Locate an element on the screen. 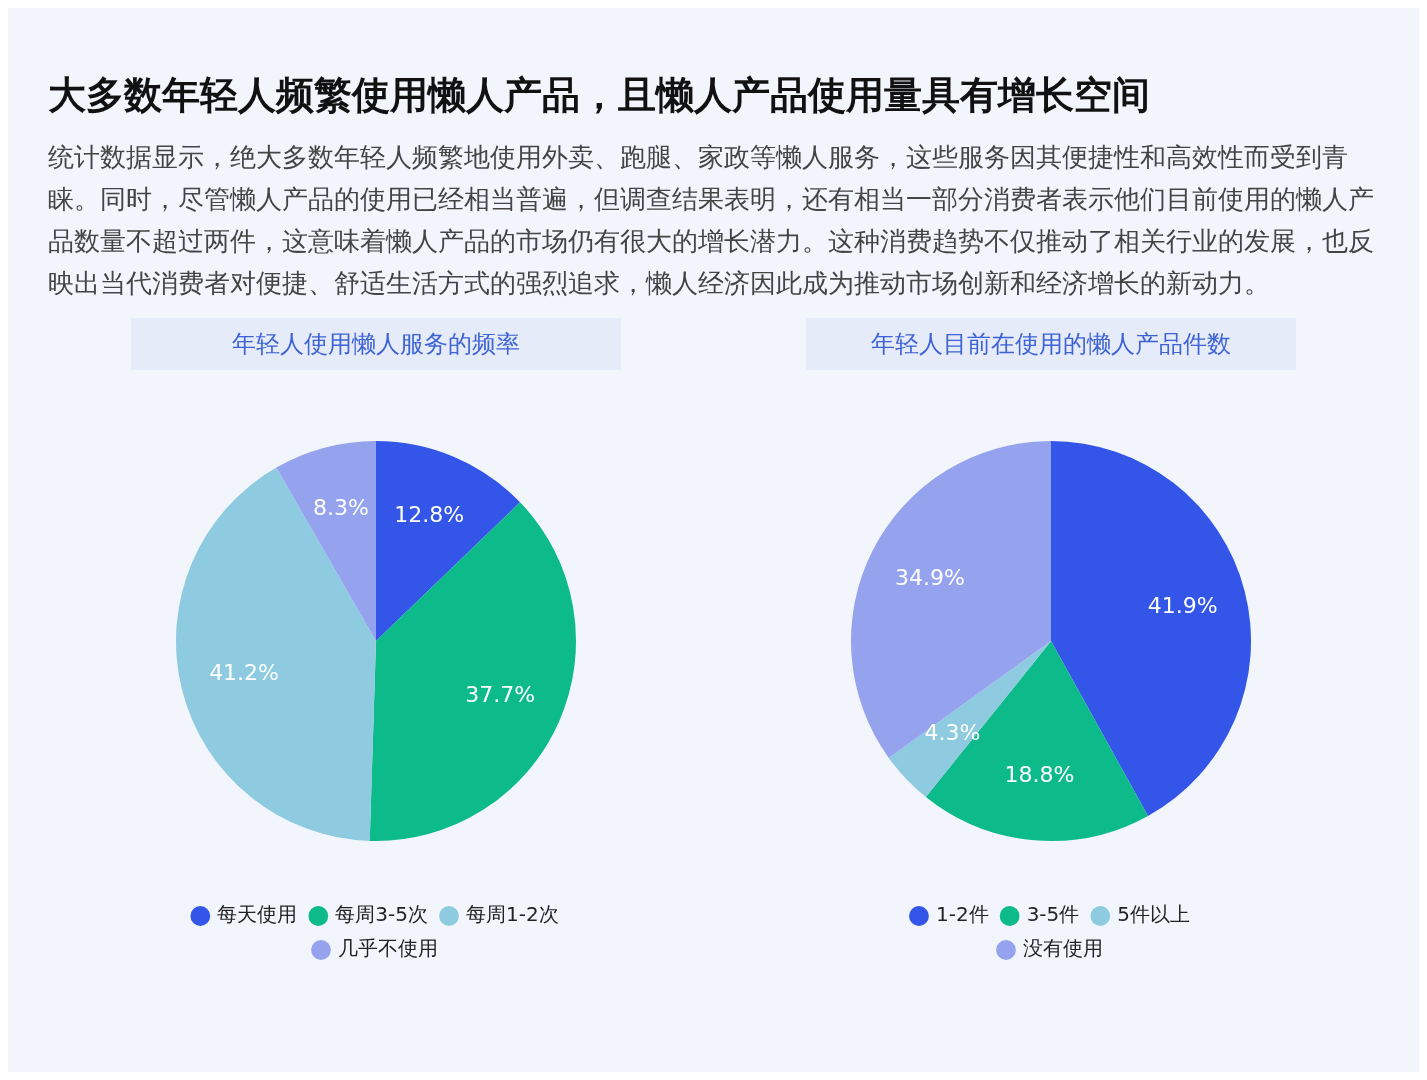 The width and height of the screenshot is (1427, 1080). legend-label: 1-2件 is located at coordinates (962, 914).